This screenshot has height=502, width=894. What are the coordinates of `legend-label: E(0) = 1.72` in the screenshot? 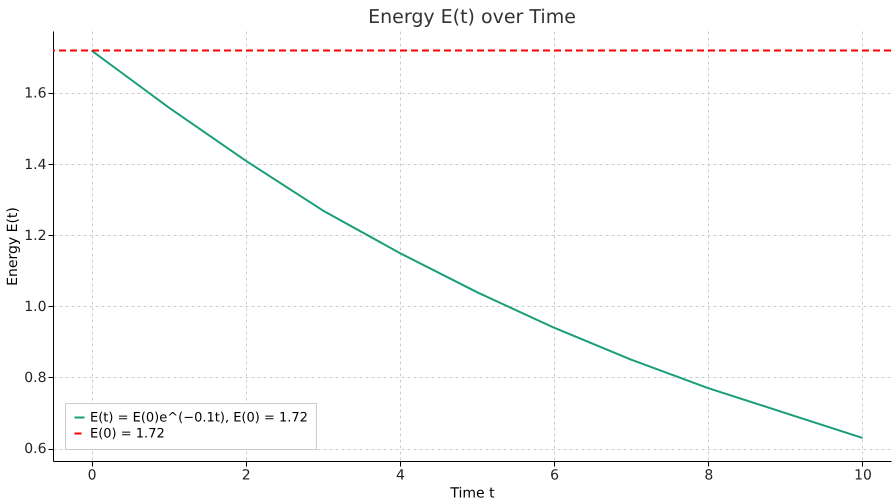 It's located at (127, 434).